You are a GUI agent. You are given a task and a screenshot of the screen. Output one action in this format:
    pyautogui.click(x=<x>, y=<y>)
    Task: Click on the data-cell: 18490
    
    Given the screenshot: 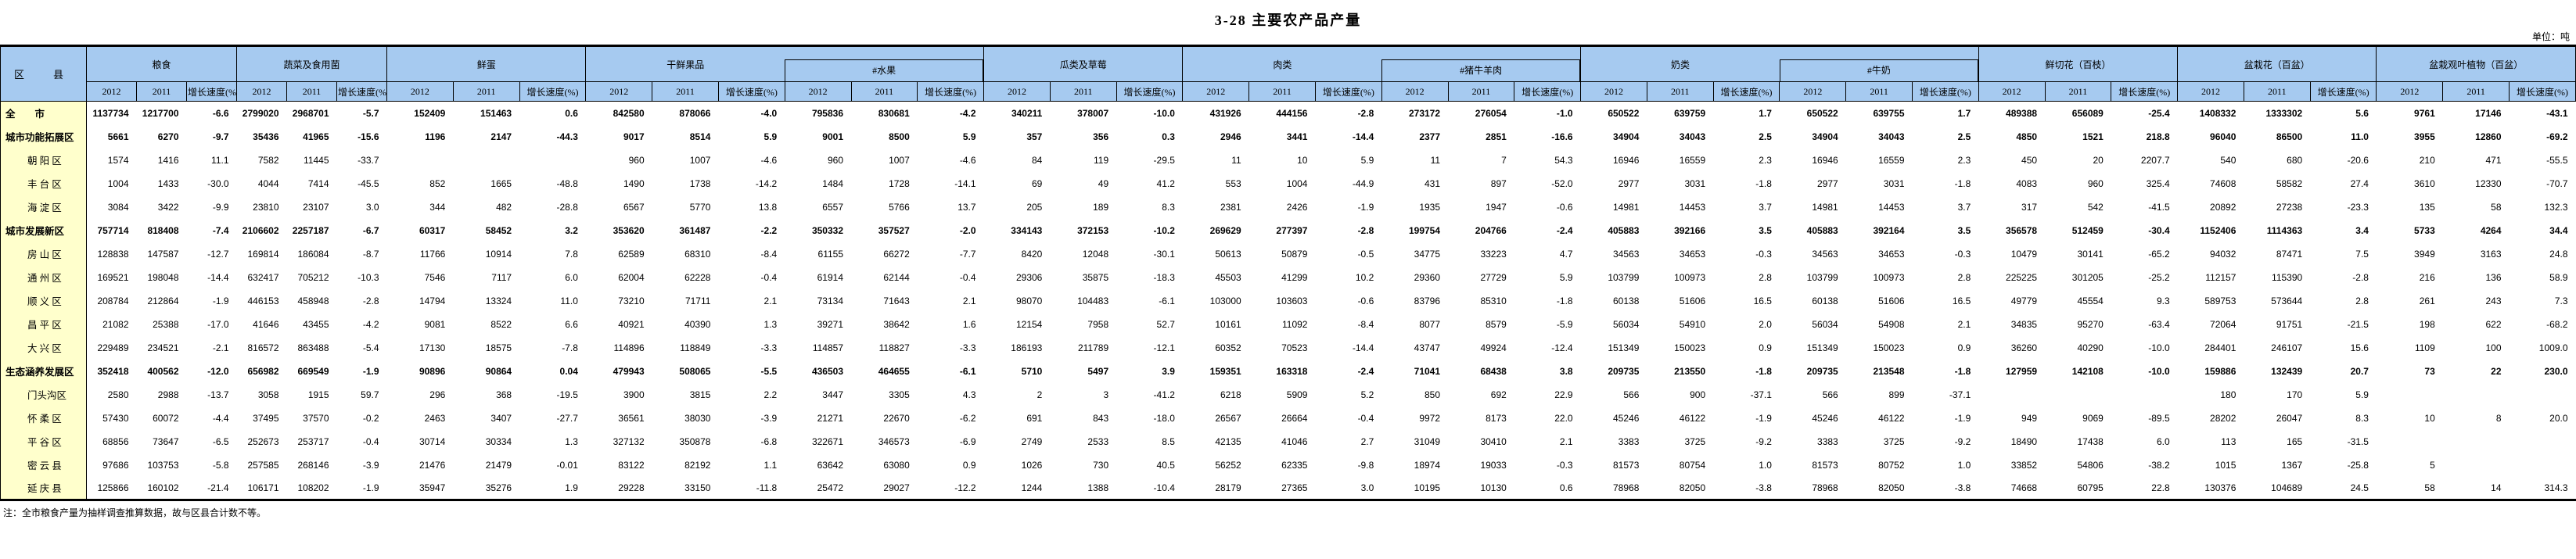 What is the action you would take?
    pyautogui.click(x=2012, y=441)
    